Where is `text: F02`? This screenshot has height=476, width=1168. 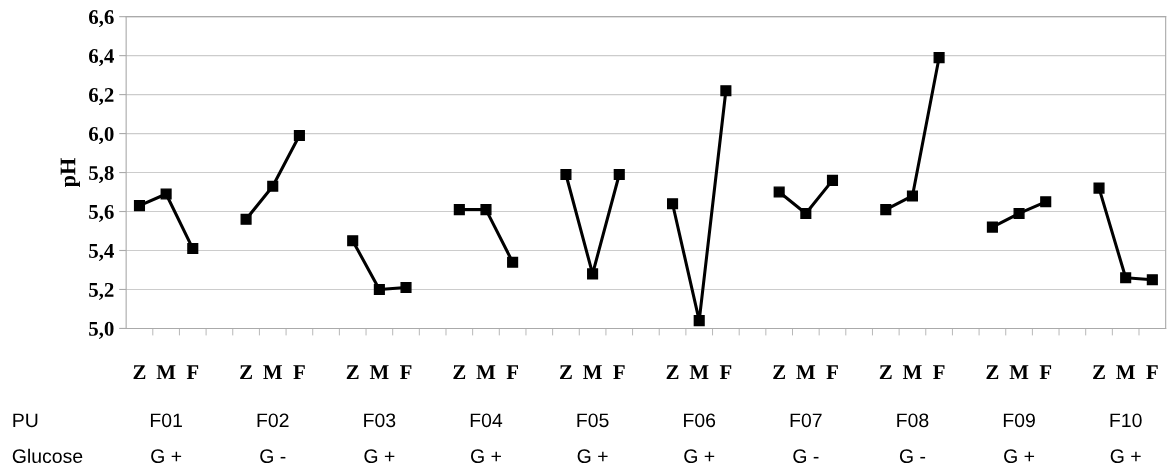 text: F02 is located at coordinates (273, 420).